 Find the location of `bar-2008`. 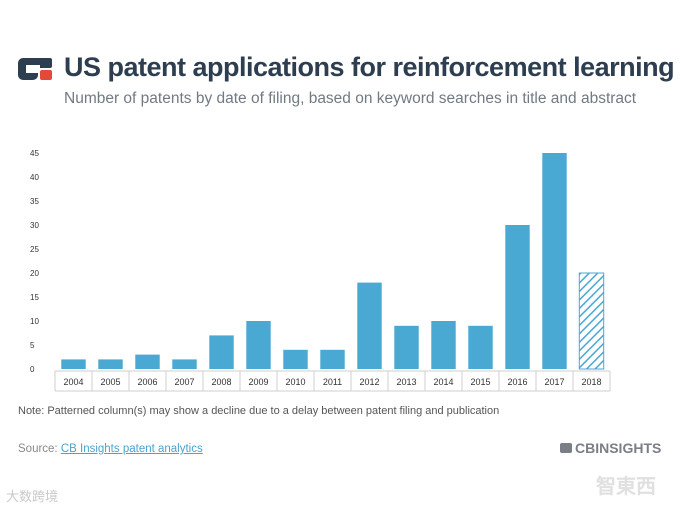

bar-2008 is located at coordinates (221, 352).